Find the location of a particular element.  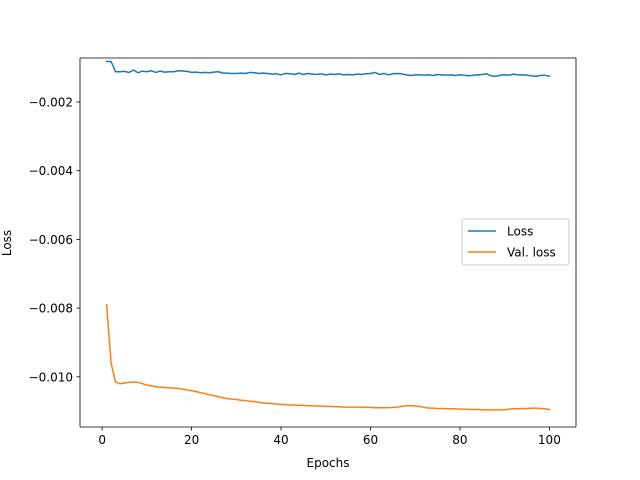

x-axis-label: Epochs is located at coordinates (328, 463).